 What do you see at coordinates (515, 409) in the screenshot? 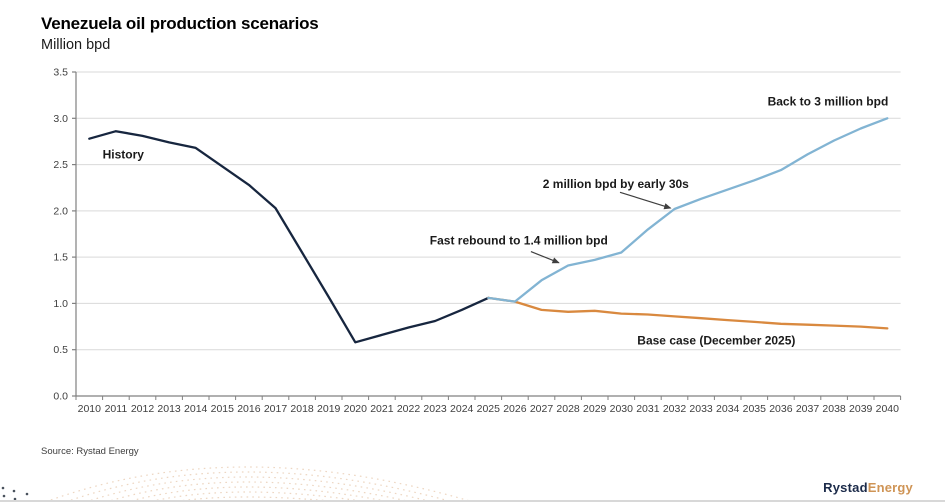
I see `x-tick-label: 2026` at bounding box center [515, 409].